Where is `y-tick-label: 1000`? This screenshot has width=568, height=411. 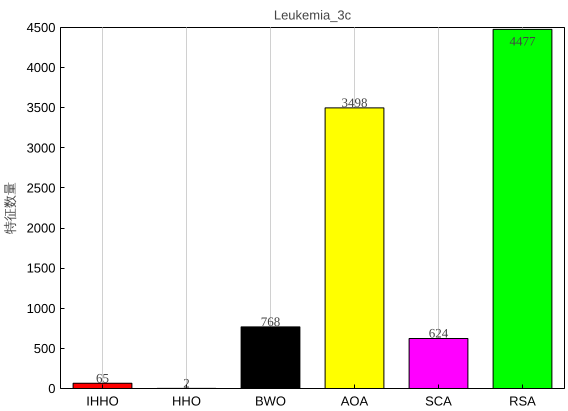
y-tick-label: 1000 is located at coordinates (41, 308).